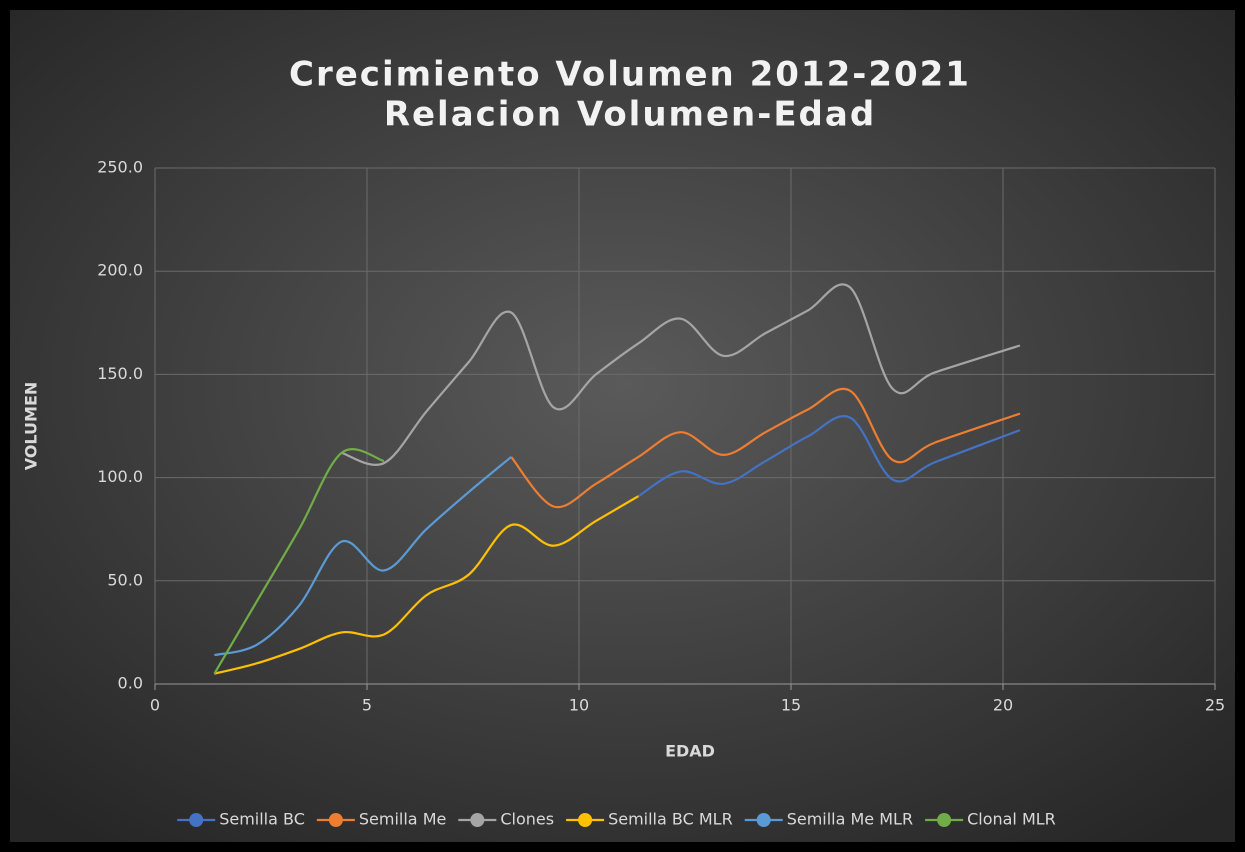 The height and width of the screenshot is (852, 1245). What do you see at coordinates (690, 751) in the screenshot?
I see `x-axis-title: EDAD` at bounding box center [690, 751].